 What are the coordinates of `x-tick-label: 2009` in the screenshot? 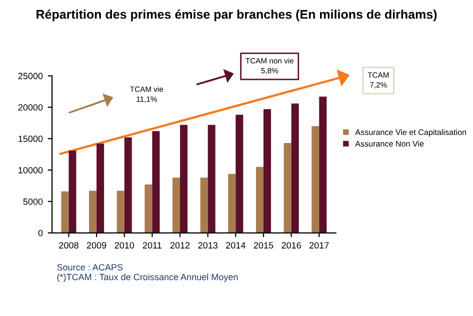 It's located at (96, 245).